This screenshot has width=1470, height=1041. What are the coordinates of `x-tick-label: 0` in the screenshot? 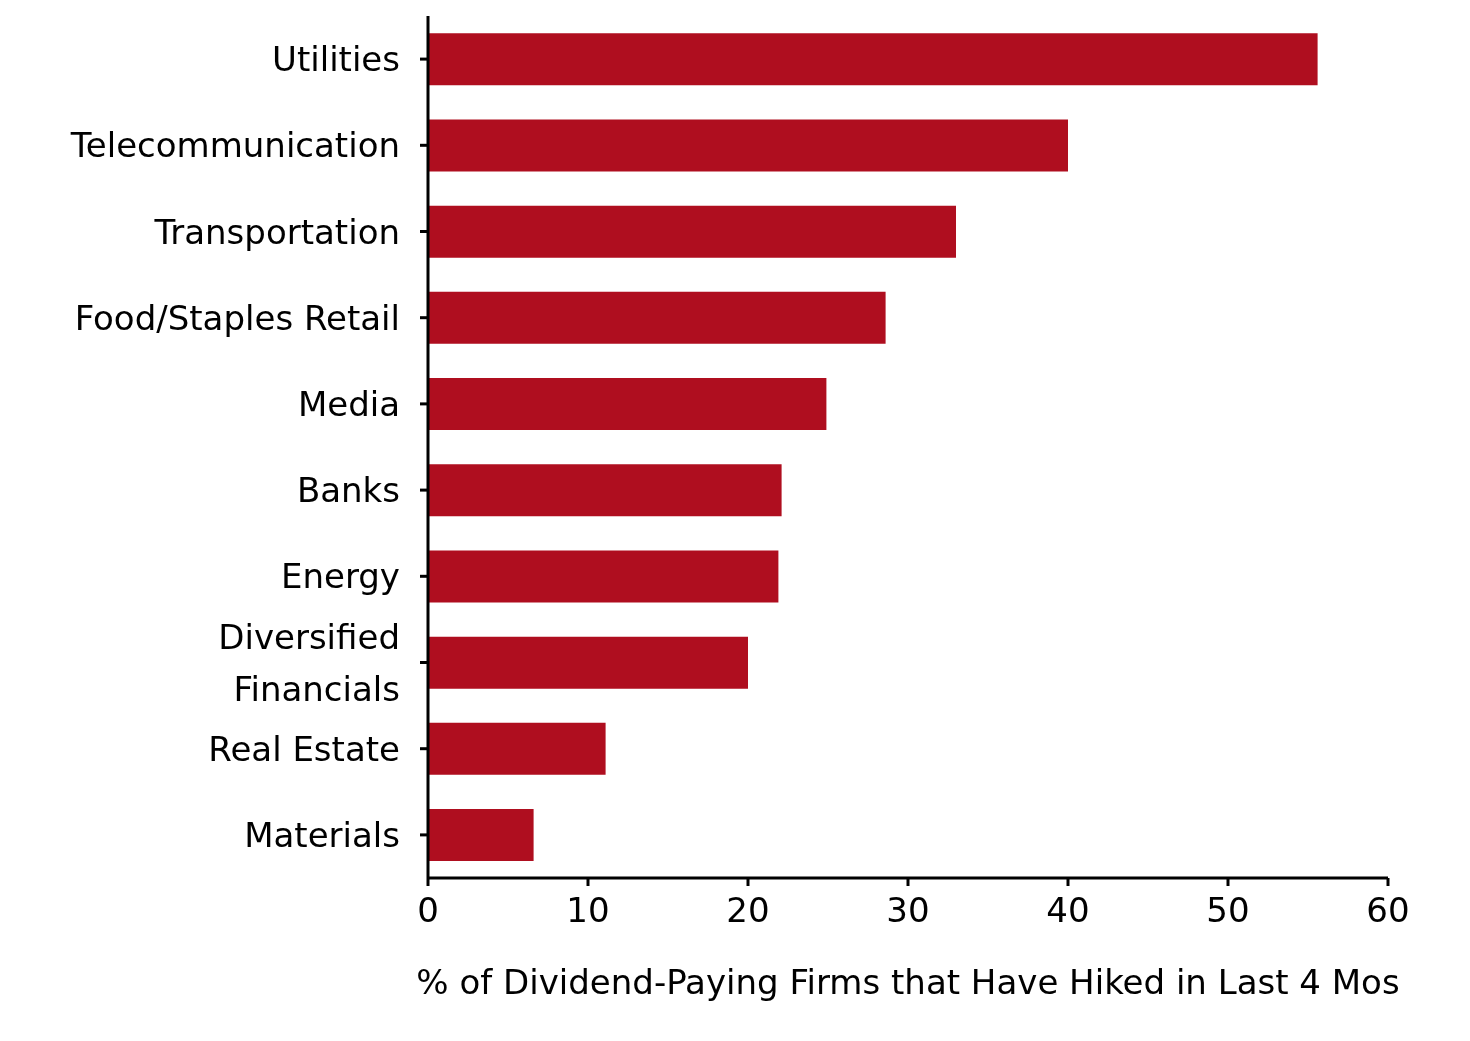 It's located at (428, 910).